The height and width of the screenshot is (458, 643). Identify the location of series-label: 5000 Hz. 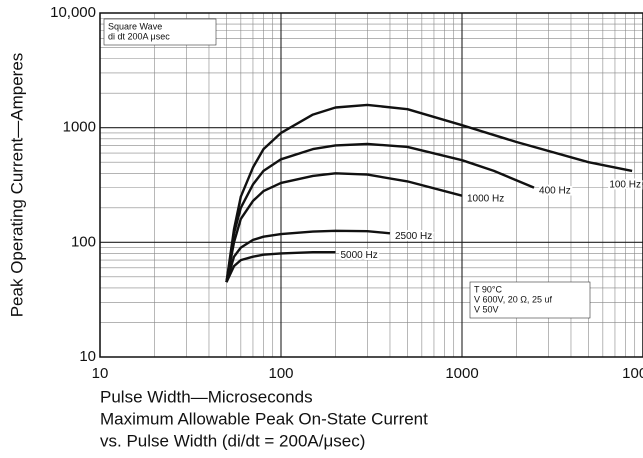
(358, 255).